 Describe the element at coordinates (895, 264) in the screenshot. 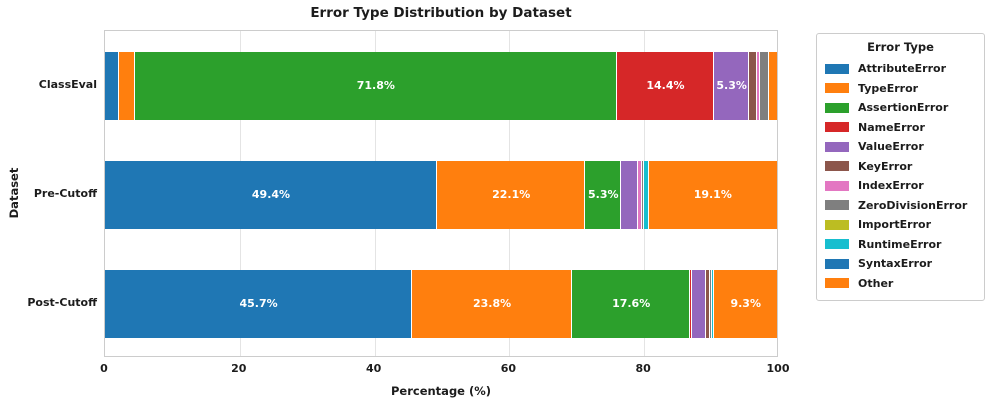

I see `legend-item-label: SyntaxError` at that location.